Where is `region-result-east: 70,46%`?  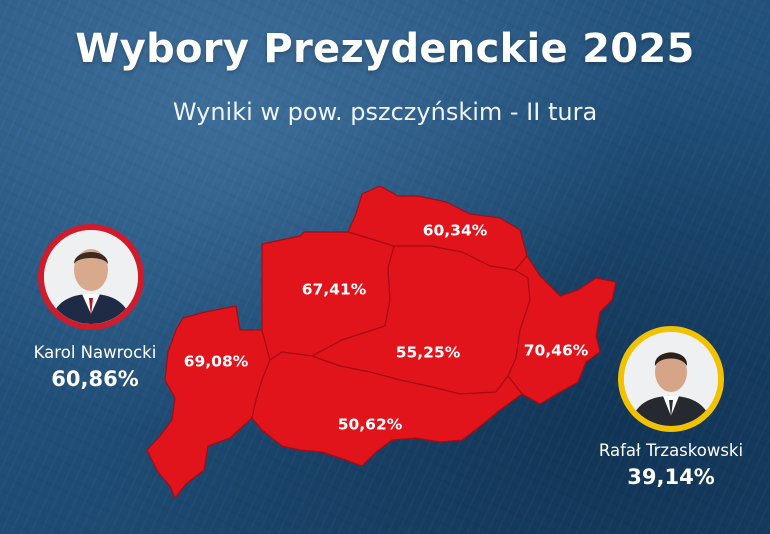 region-result-east: 70,46% is located at coordinates (556, 351).